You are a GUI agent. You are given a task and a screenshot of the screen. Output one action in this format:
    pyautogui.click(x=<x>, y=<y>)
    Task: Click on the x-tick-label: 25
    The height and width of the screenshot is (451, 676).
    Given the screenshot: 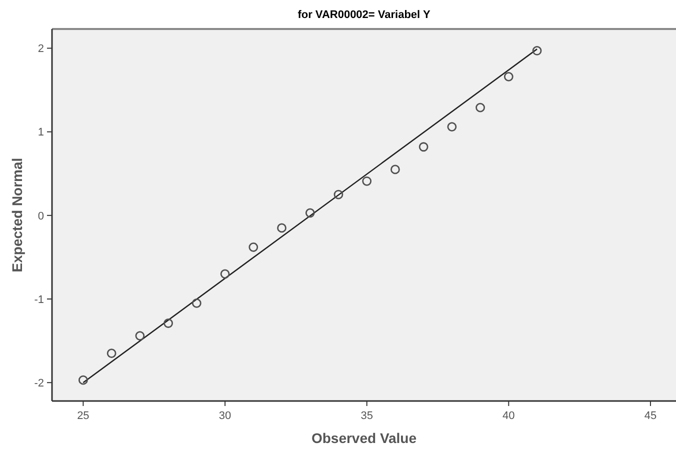 What is the action you would take?
    pyautogui.click(x=83, y=416)
    